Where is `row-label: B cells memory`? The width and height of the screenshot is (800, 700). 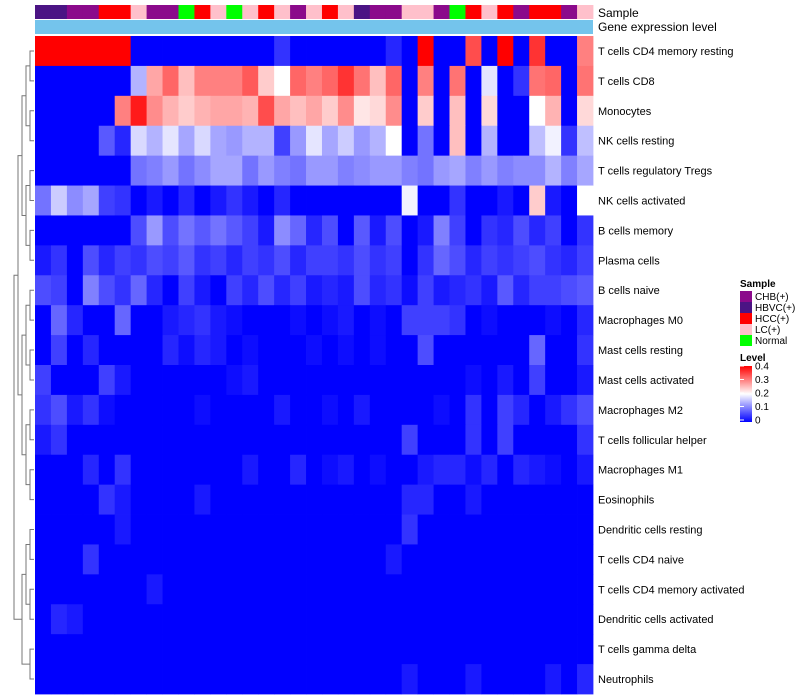 row-label: B cells memory is located at coordinates (636, 231).